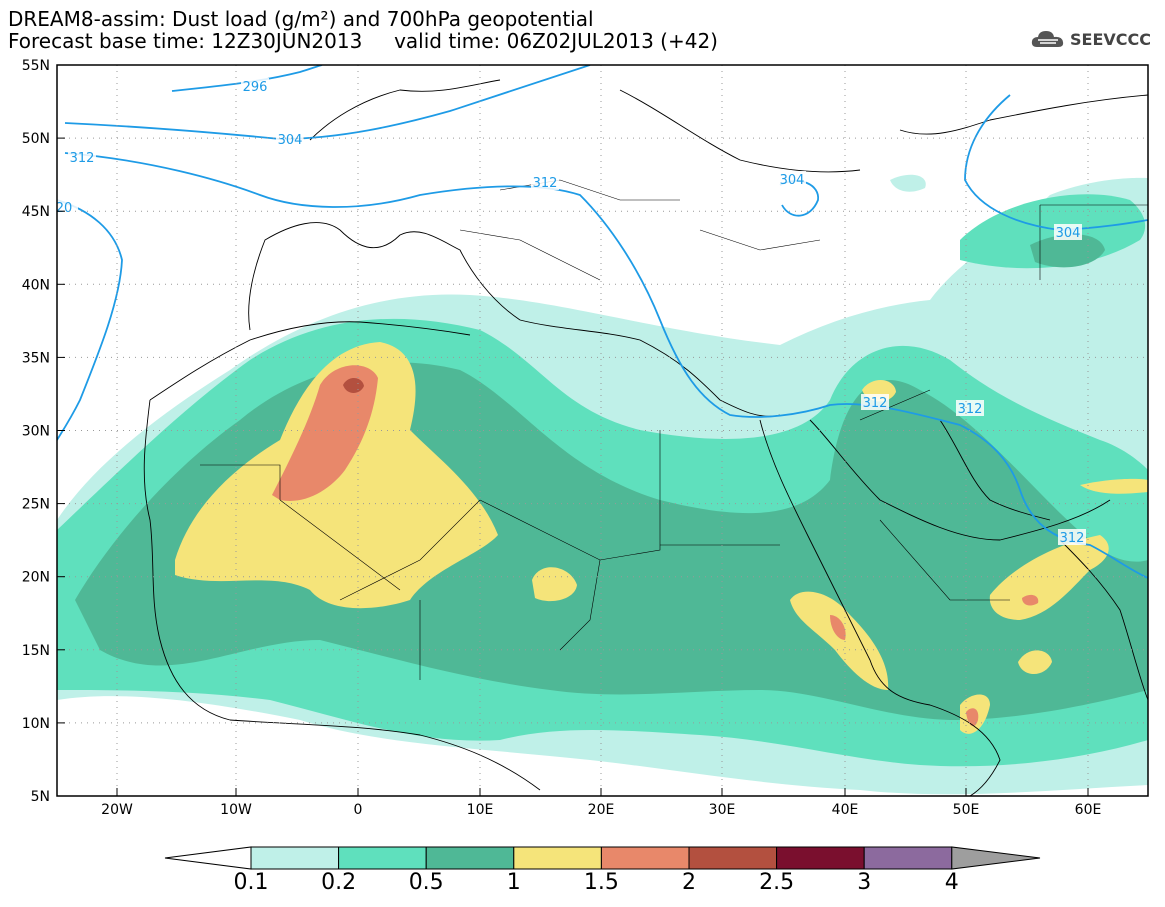 The image size is (1165, 907). Describe the element at coordinates (117, 810) in the screenshot. I see `lon-label: 20W` at that location.